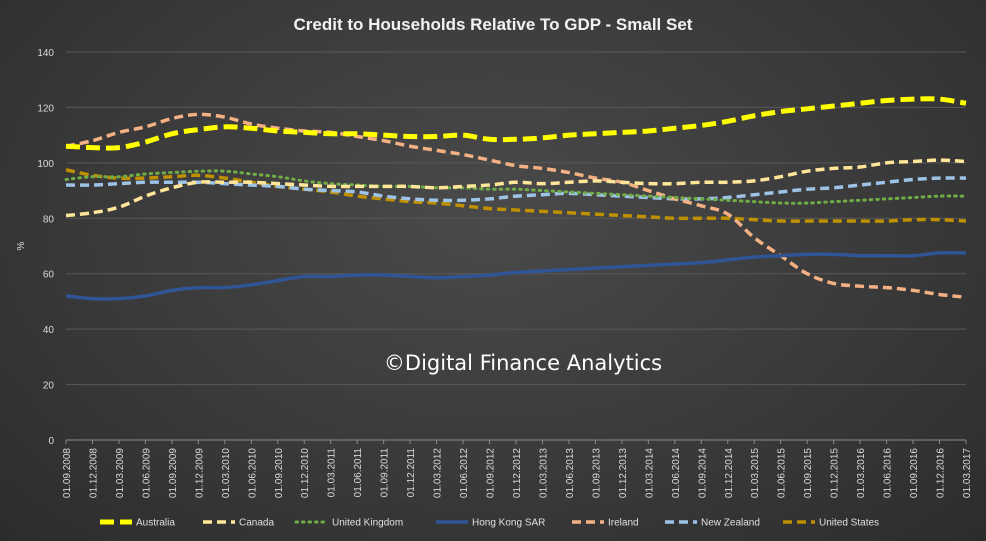 The width and height of the screenshot is (986, 541). Describe the element at coordinates (516, 275) in the screenshot. I see `series-line-hong-kong-sar` at that location.